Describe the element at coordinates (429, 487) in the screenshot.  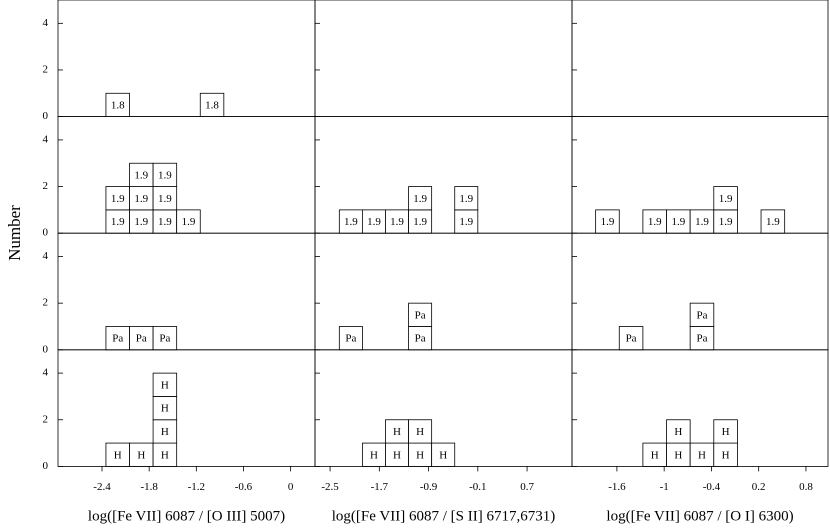
I see `x-tick-label: -0.9` at that location.